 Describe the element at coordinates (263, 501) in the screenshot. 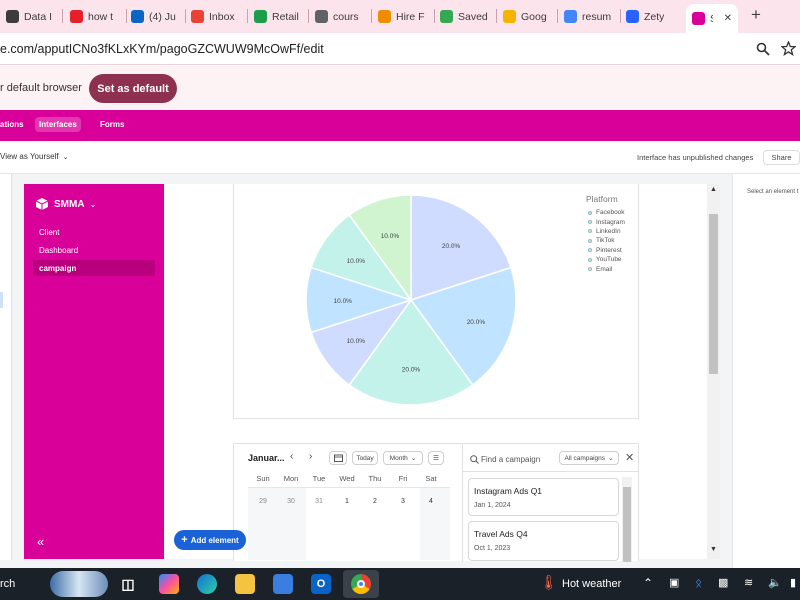

I see `calendar-day: 29` at that location.